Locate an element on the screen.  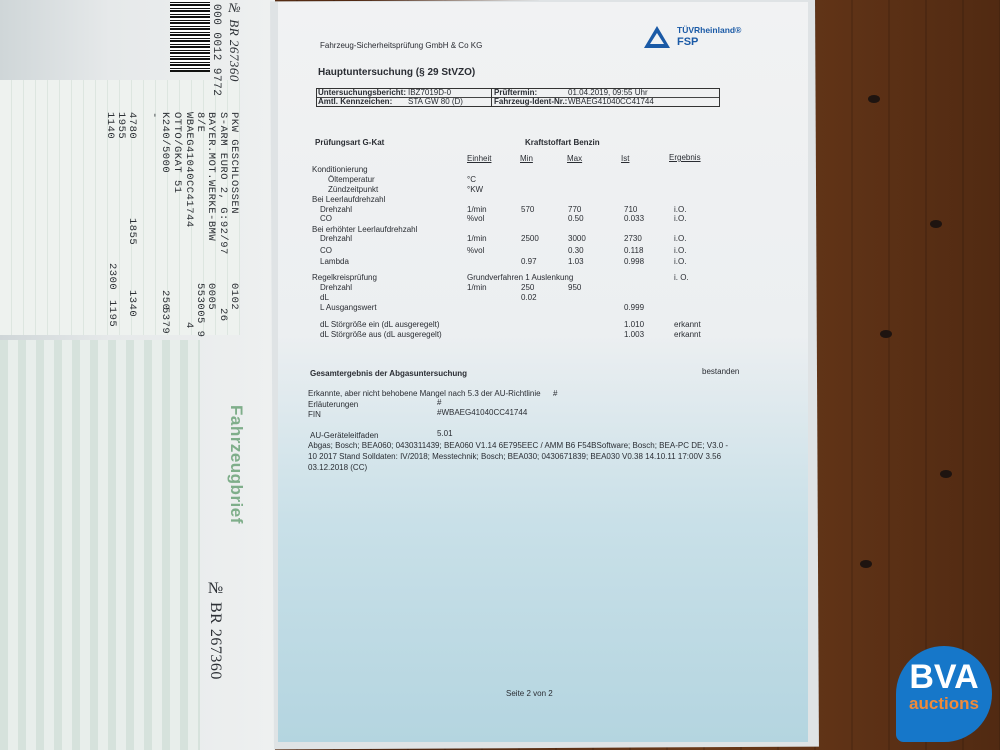
watermark-line1: BVA is located at coordinates (944, 677).